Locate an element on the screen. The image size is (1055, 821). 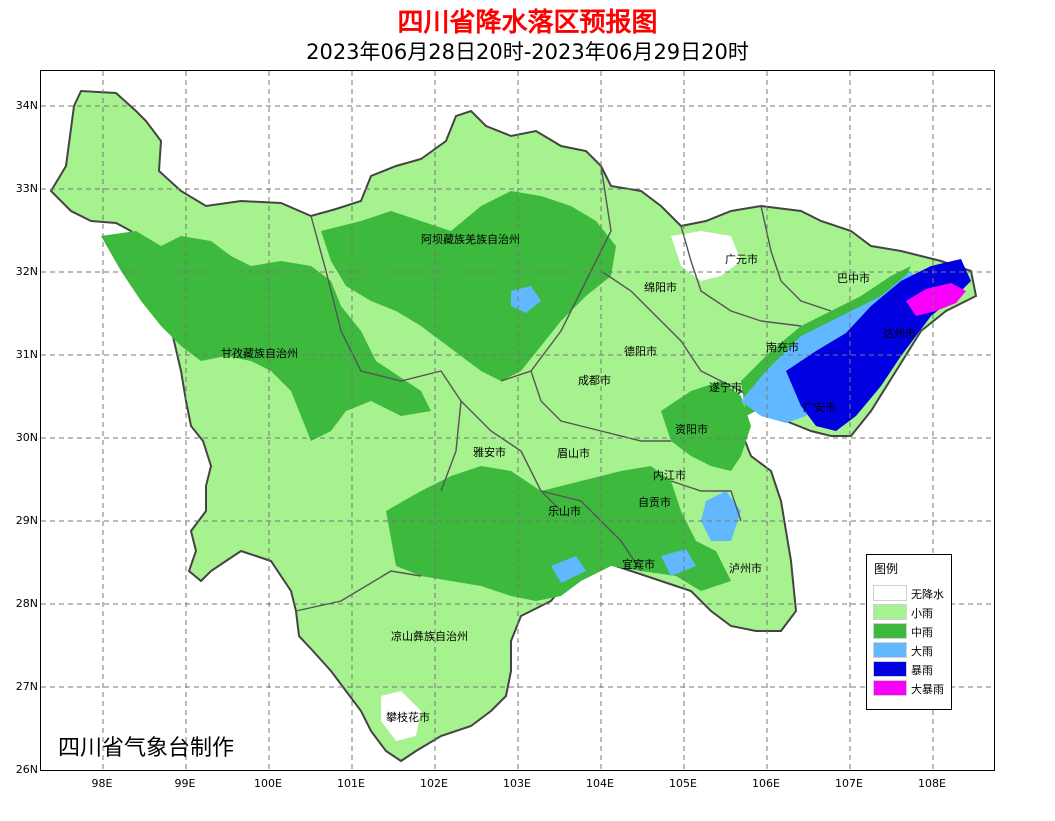
legend-label: 暴雨 is located at coordinates (922, 670).